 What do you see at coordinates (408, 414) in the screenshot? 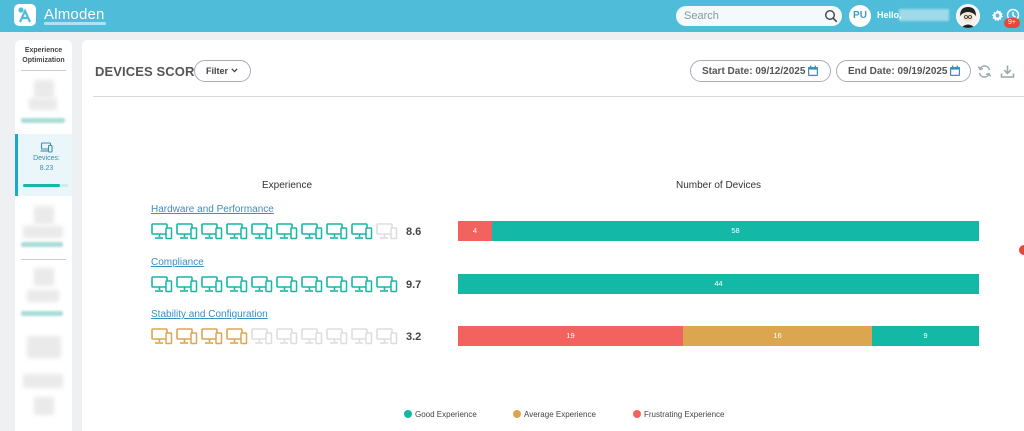
I see `legend-good-swatch` at bounding box center [408, 414].